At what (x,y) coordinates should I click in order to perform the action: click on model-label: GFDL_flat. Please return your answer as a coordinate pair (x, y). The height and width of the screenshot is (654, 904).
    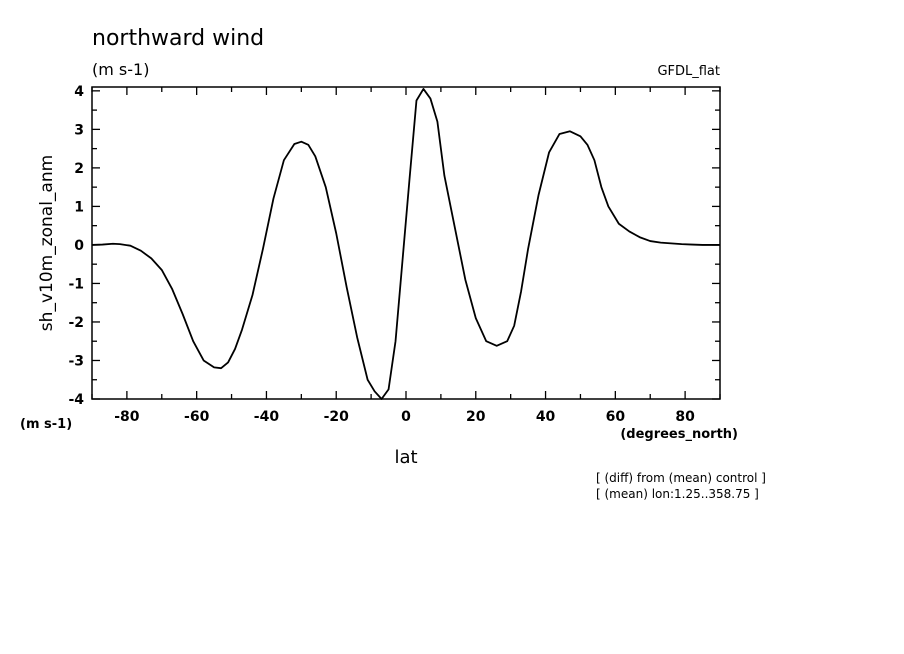
    Looking at the image, I should click on (688, 71).